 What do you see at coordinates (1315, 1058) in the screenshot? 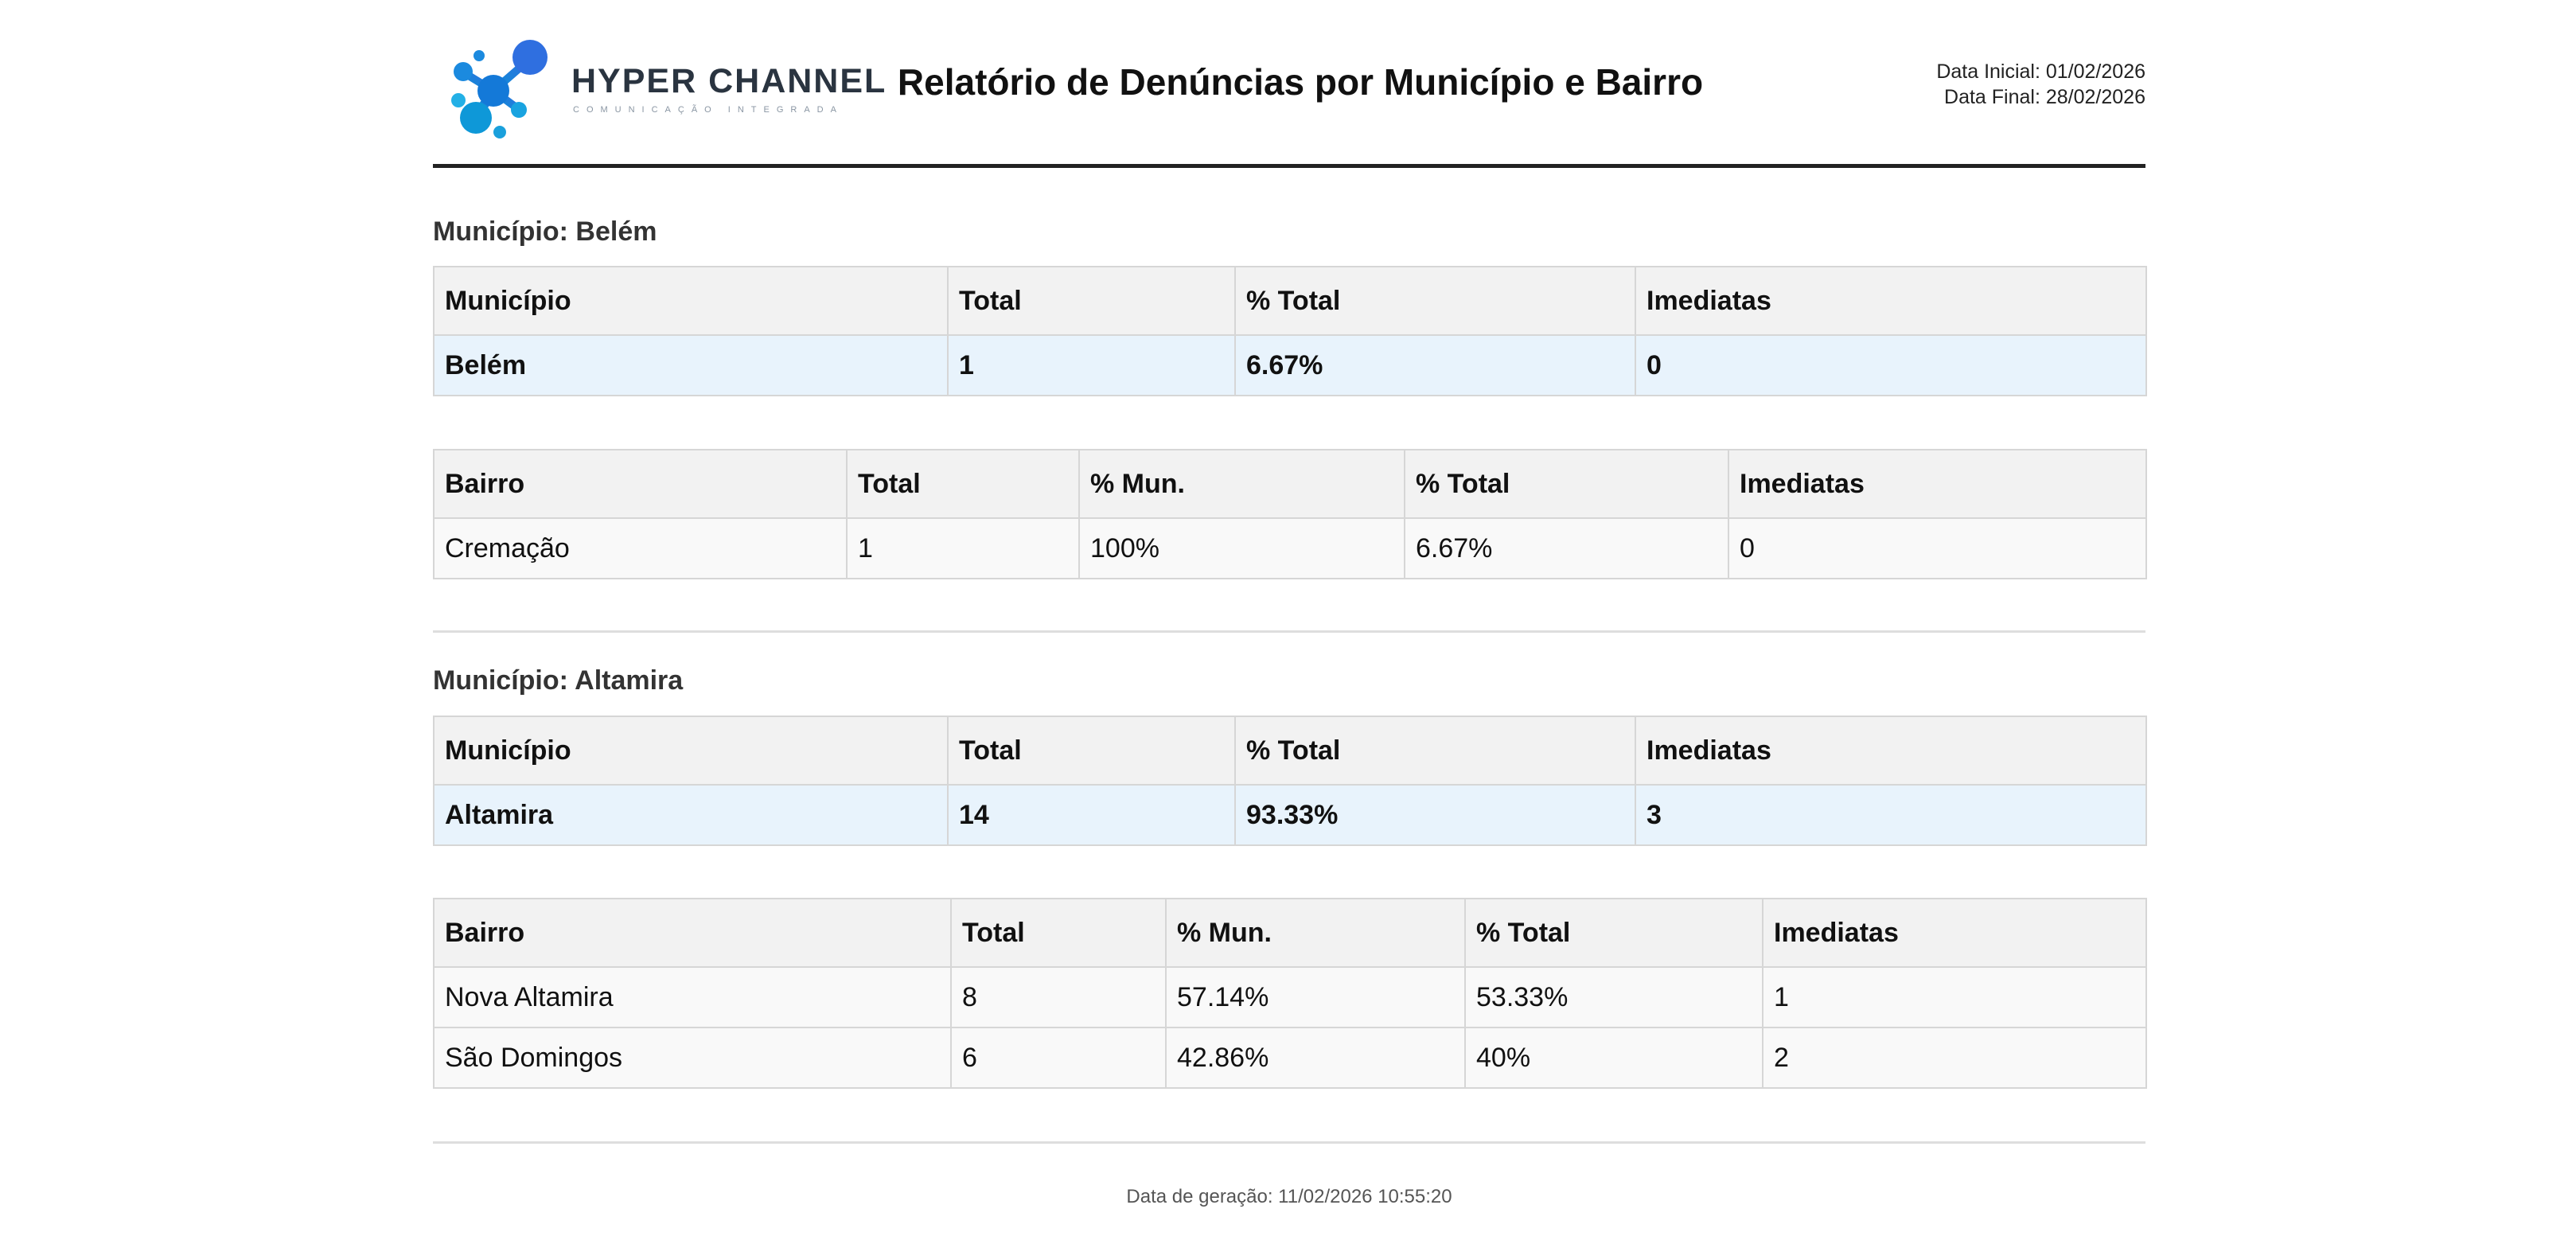
I see `cell-pct-mun: 42.86%` at bounding box center [1315, 1058].